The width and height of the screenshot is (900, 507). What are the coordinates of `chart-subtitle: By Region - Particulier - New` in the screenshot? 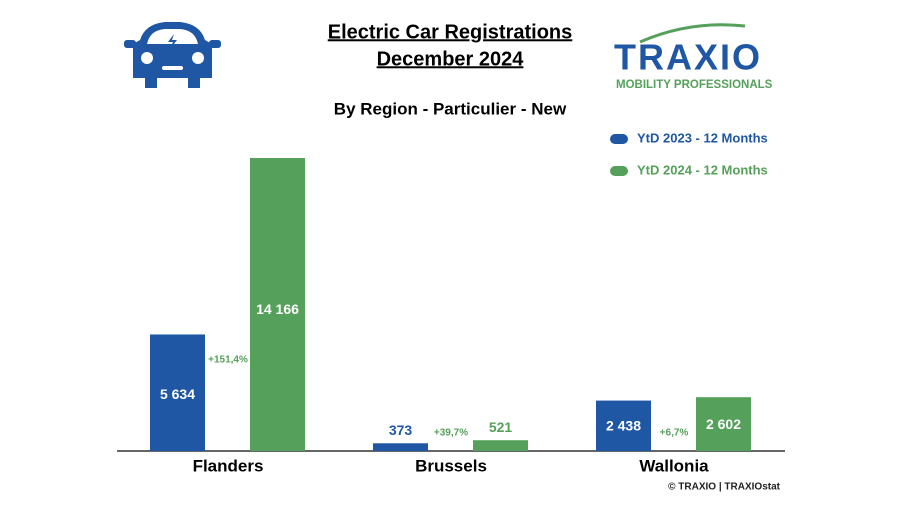 It's located at (450, 108).